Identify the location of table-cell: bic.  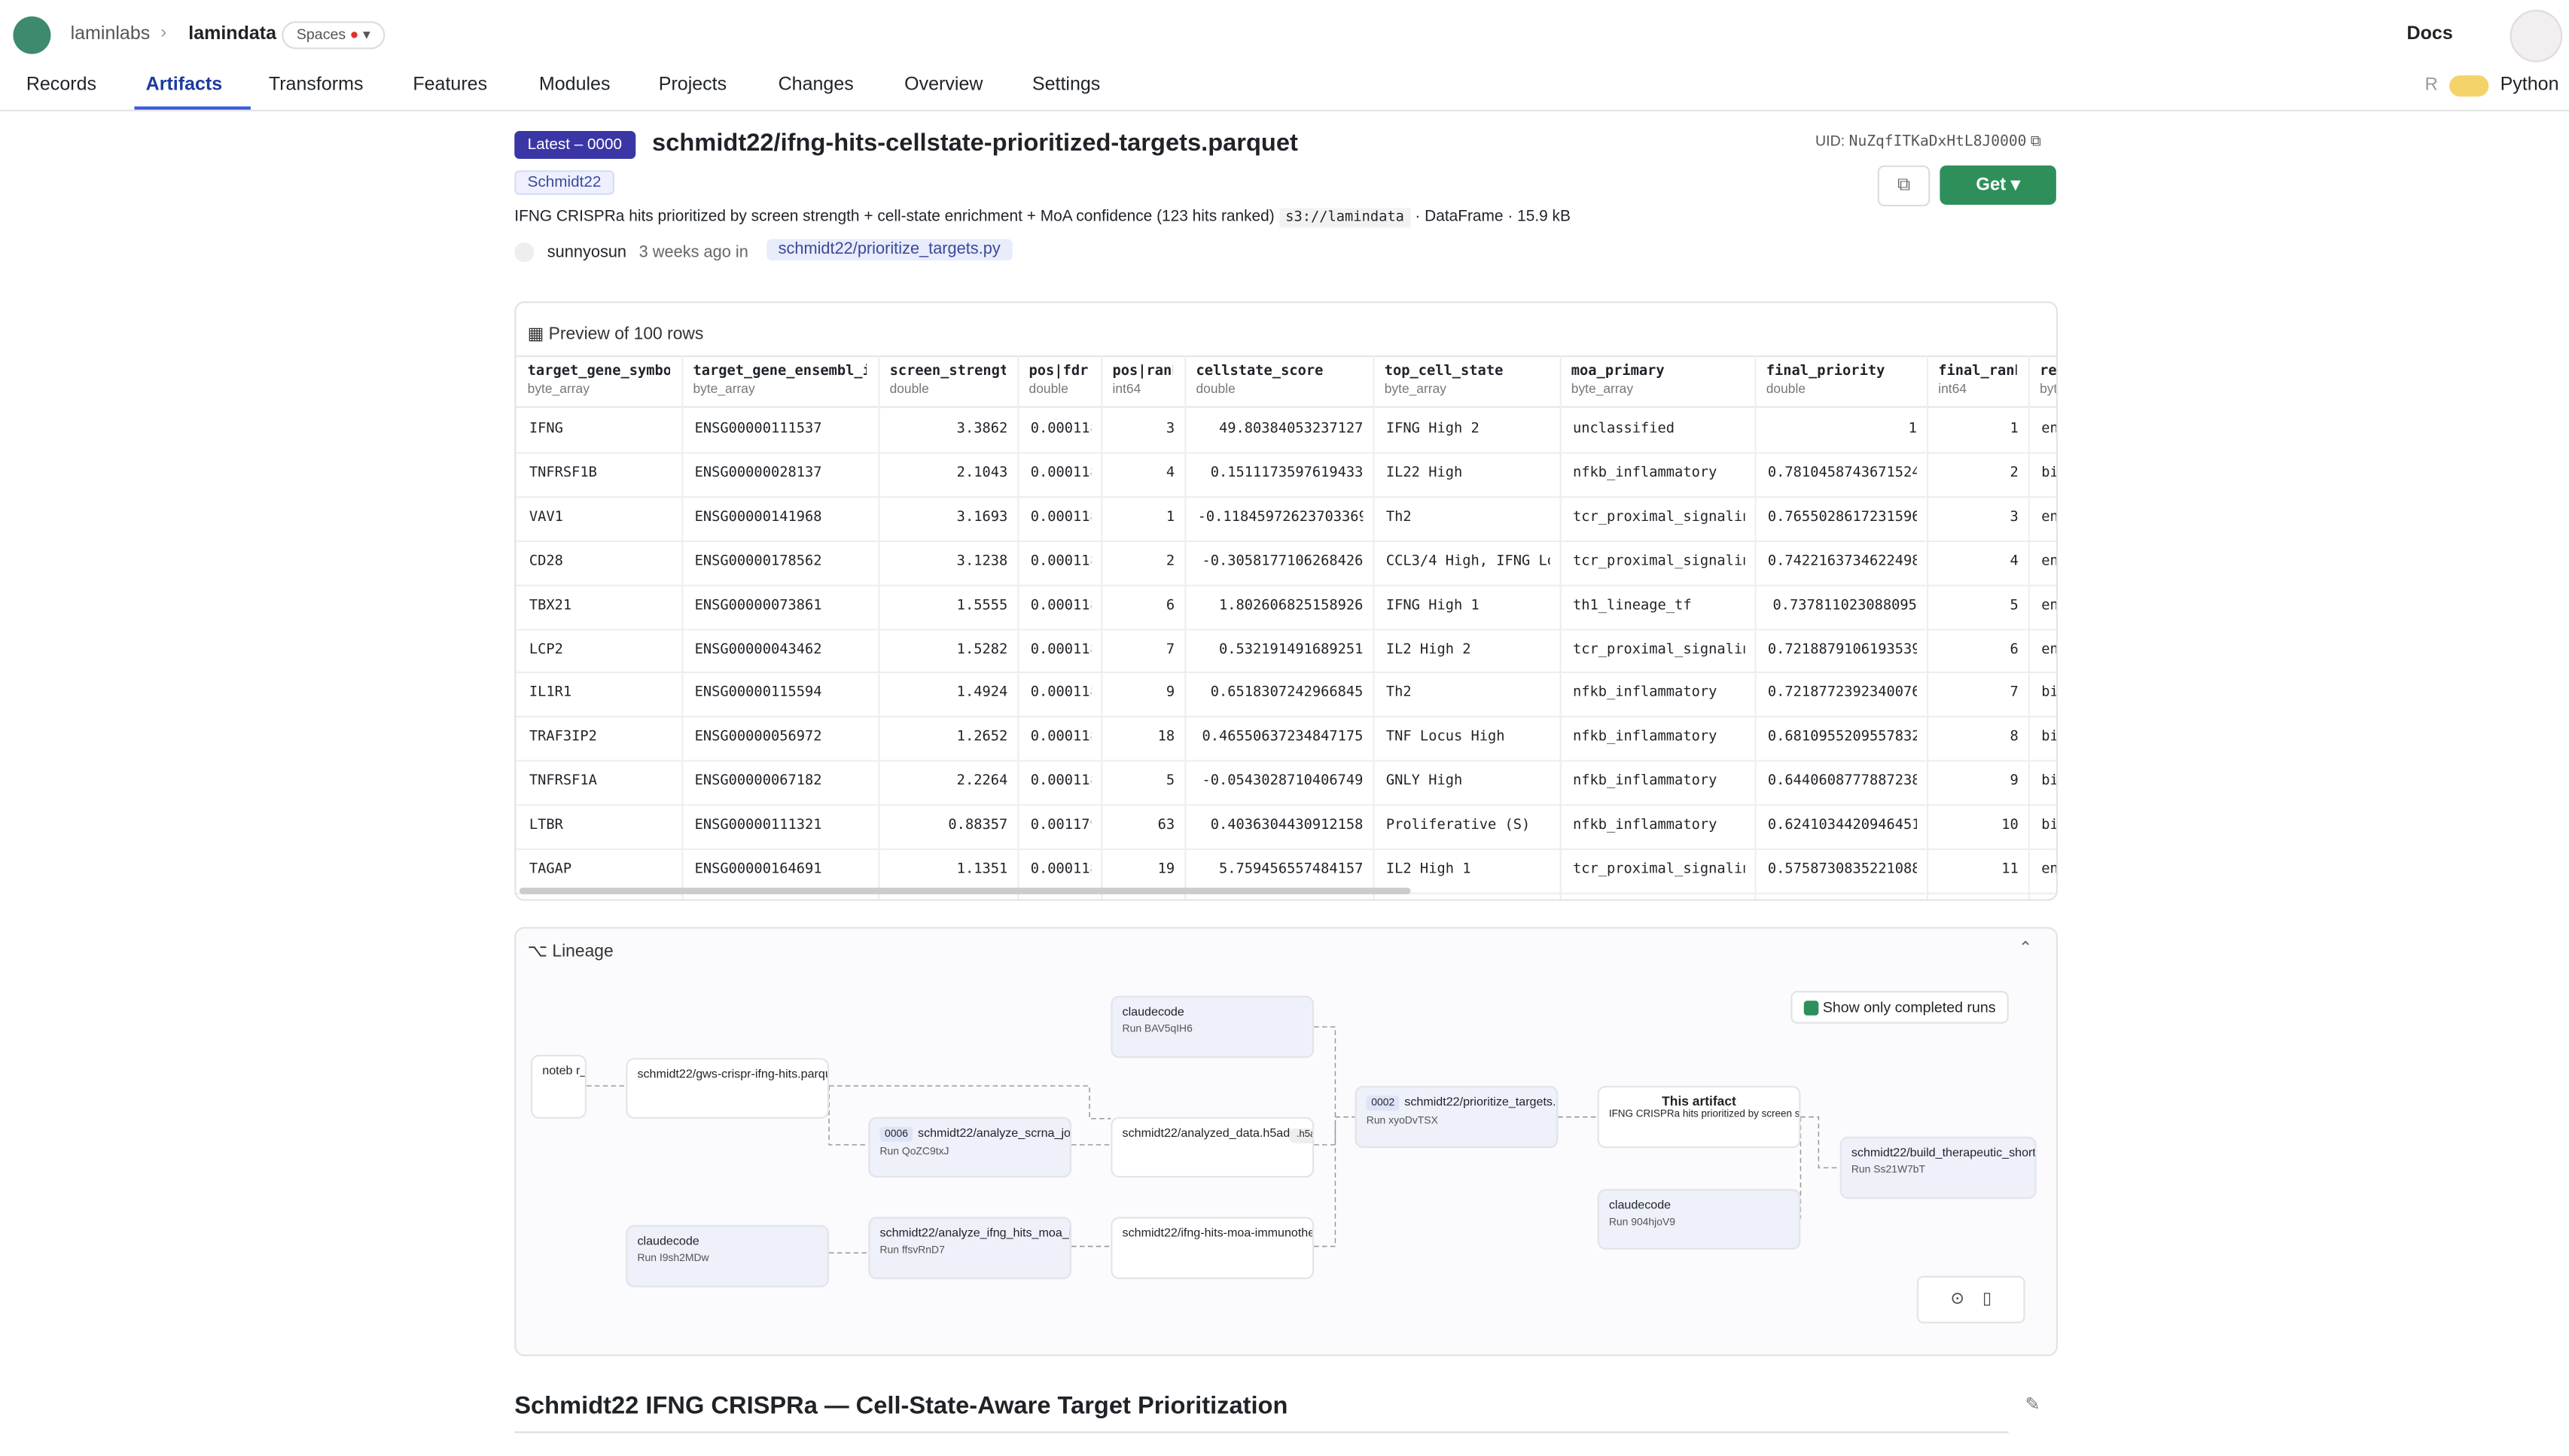
(2050, 473).